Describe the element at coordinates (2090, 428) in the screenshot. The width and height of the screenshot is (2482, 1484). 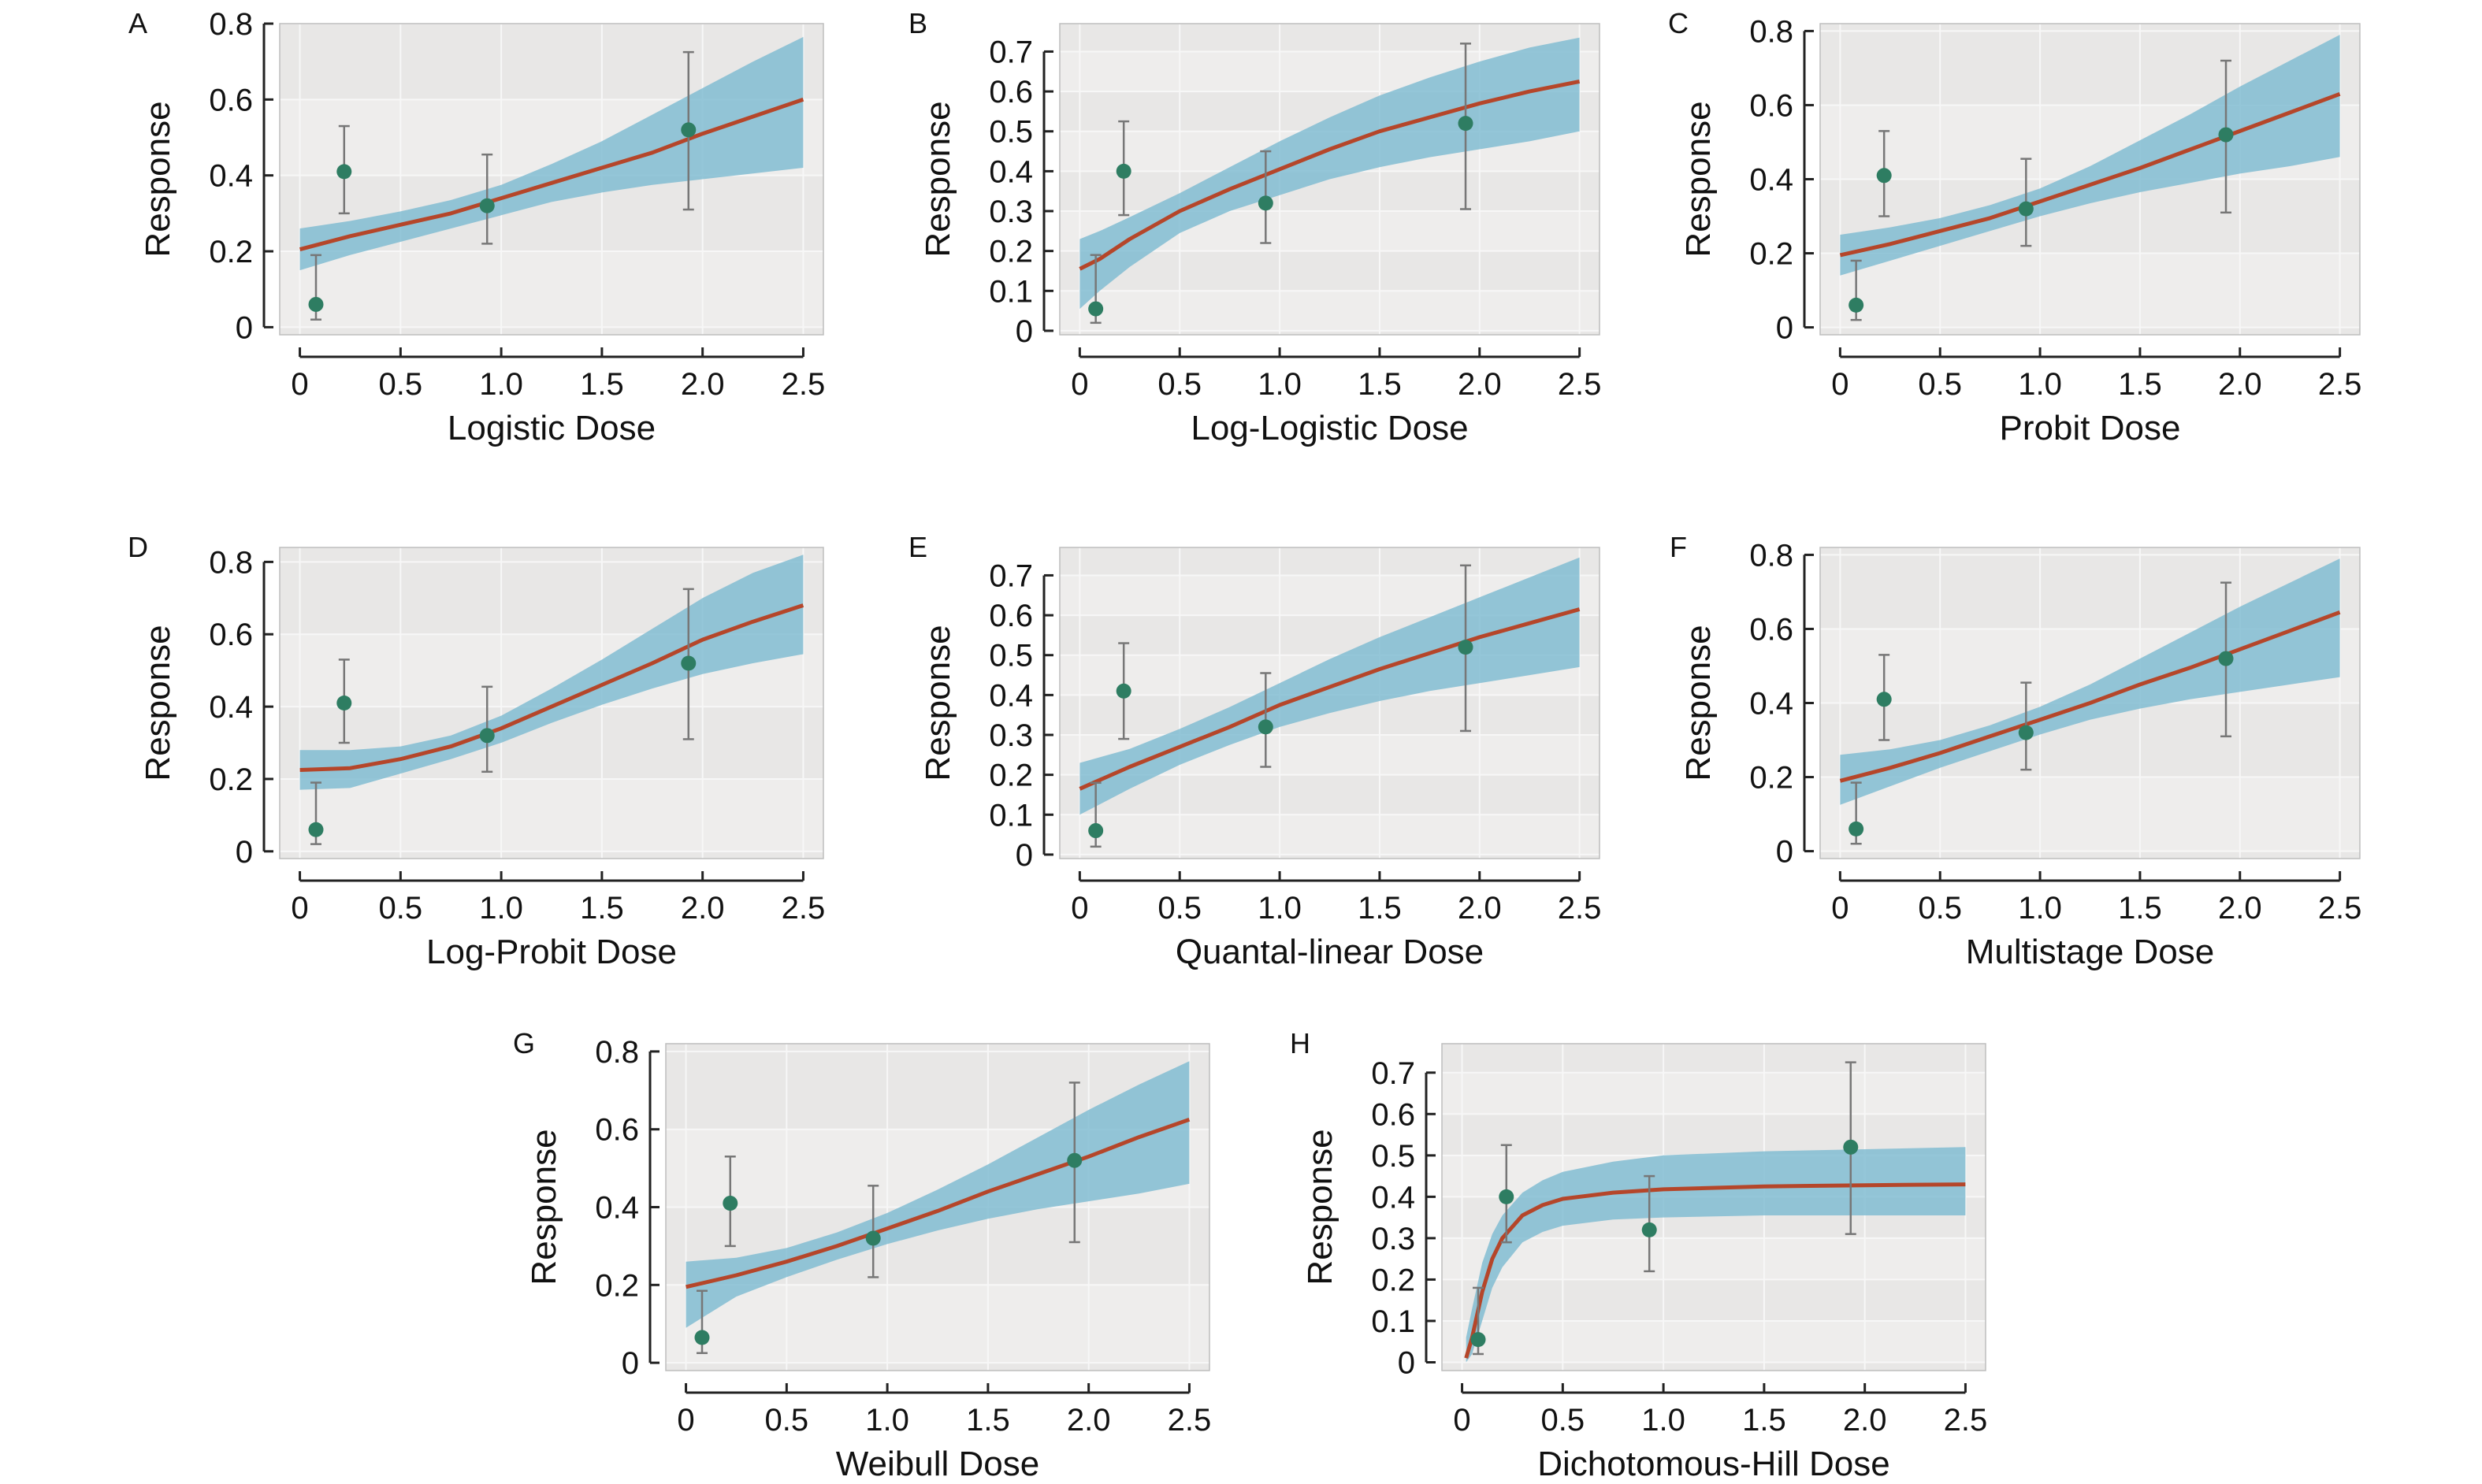
I see `x-axis-title: Probit Dose` at that location.